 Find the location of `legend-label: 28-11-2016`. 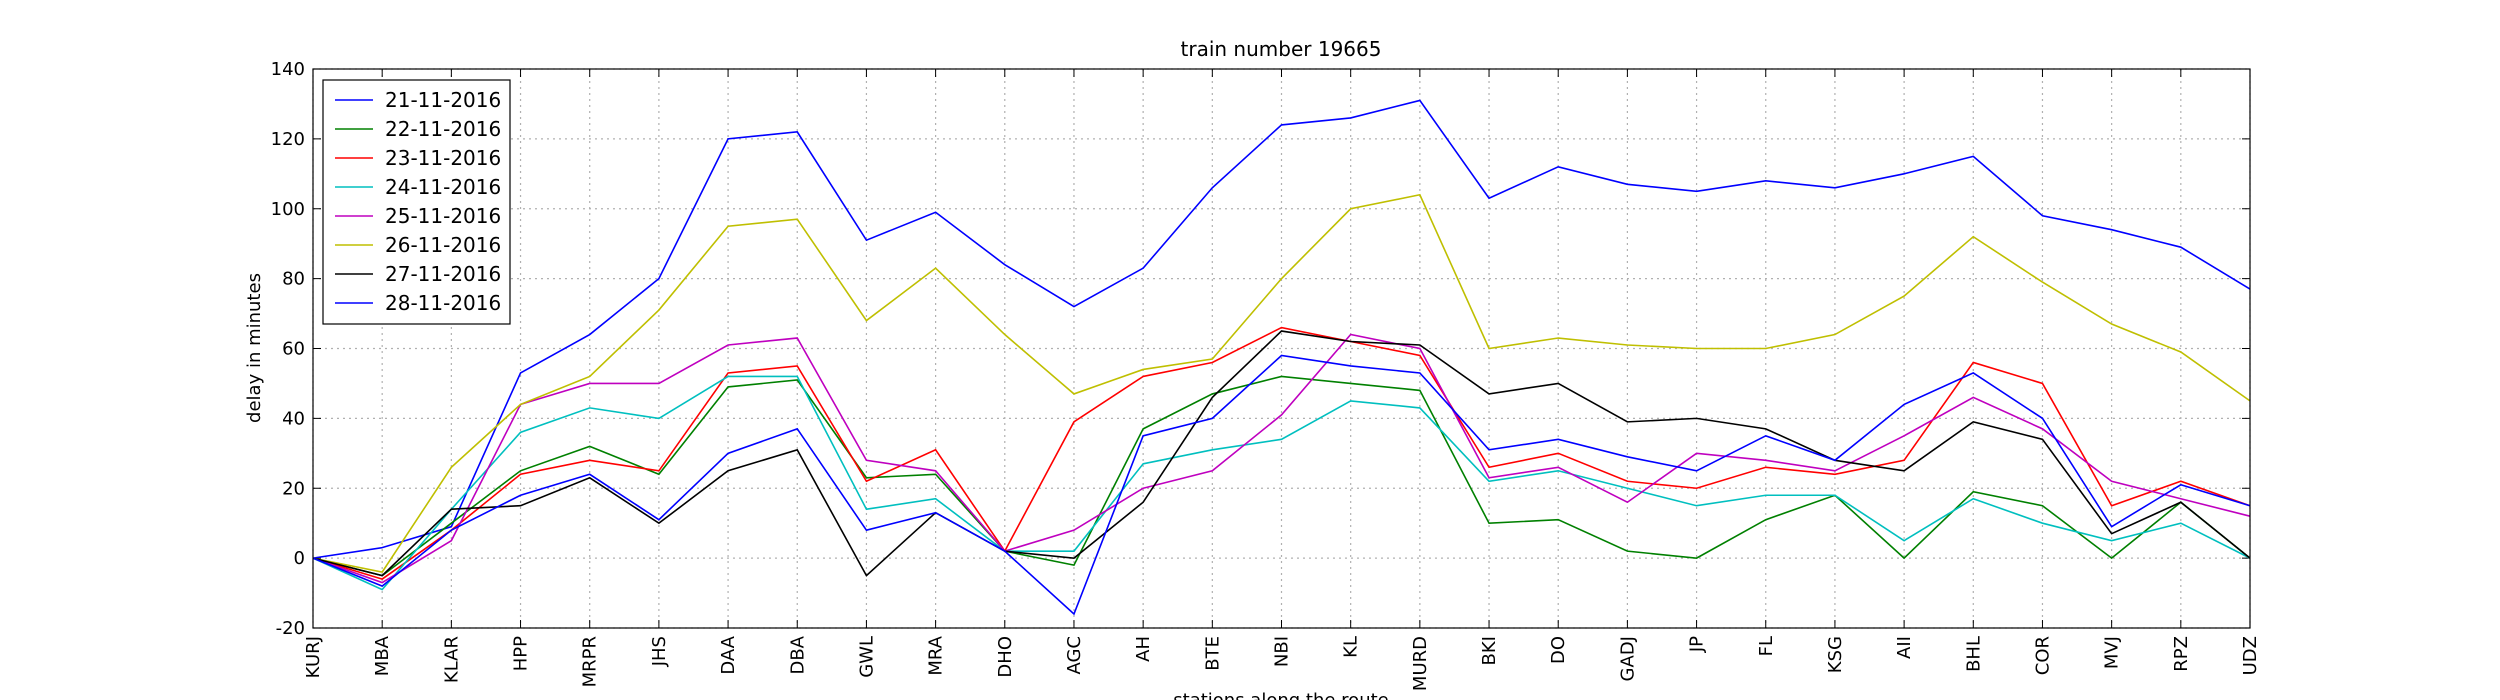

legend-label: 28-11-2016 is located at coordinates (443, 303).